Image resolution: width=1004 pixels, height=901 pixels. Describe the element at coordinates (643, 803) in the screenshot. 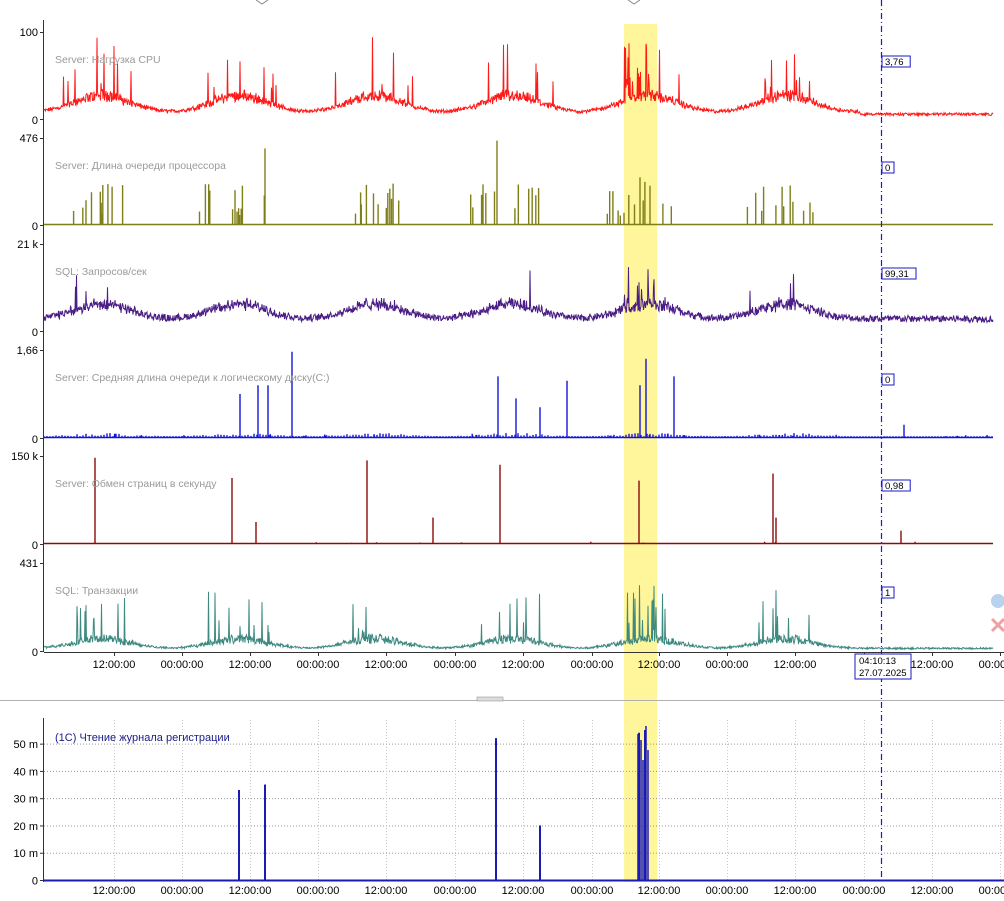

I see `bottom-spike-cluster` at that location.